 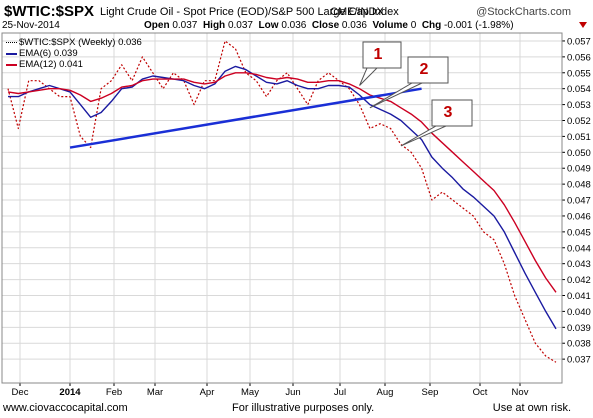 What do you see at coordinates (430, 392) in the screenshot?
I see `x-tick-label: Sep` at bounding box center [430, 392].